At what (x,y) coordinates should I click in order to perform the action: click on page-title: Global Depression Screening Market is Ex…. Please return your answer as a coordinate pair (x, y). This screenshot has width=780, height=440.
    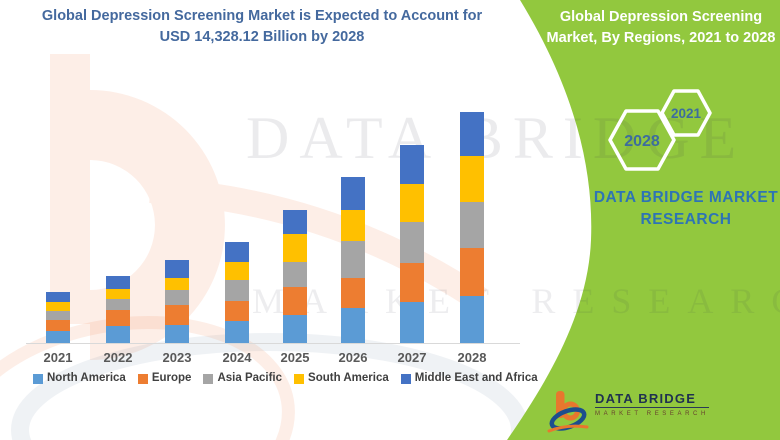
    Looking at the image, I should click on (262, 27).